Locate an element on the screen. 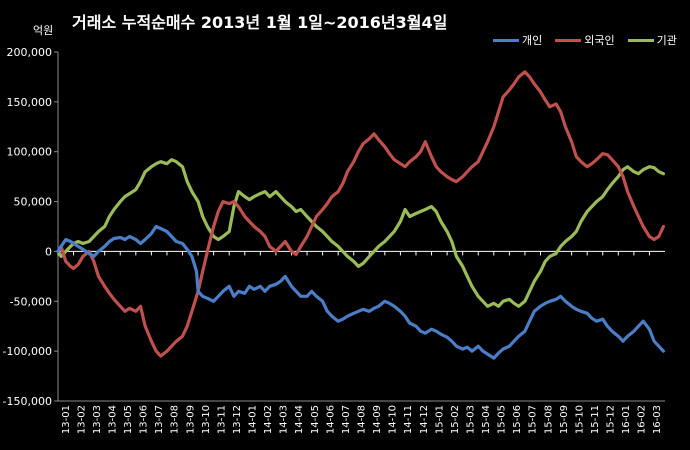  x-tick-label: 14-08 is located at coordinates (362, 419).